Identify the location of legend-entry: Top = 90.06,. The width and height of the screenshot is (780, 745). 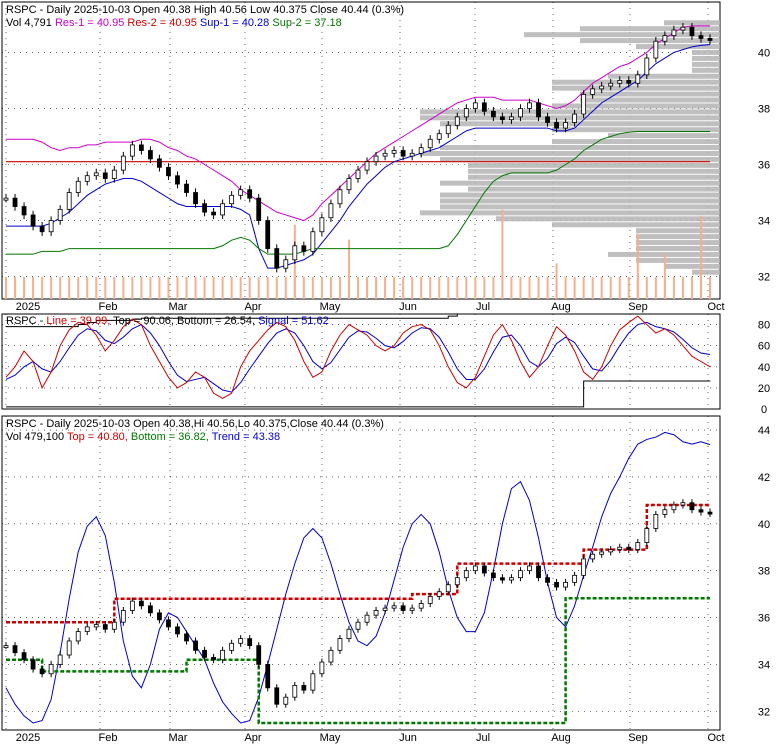
(145, 321).